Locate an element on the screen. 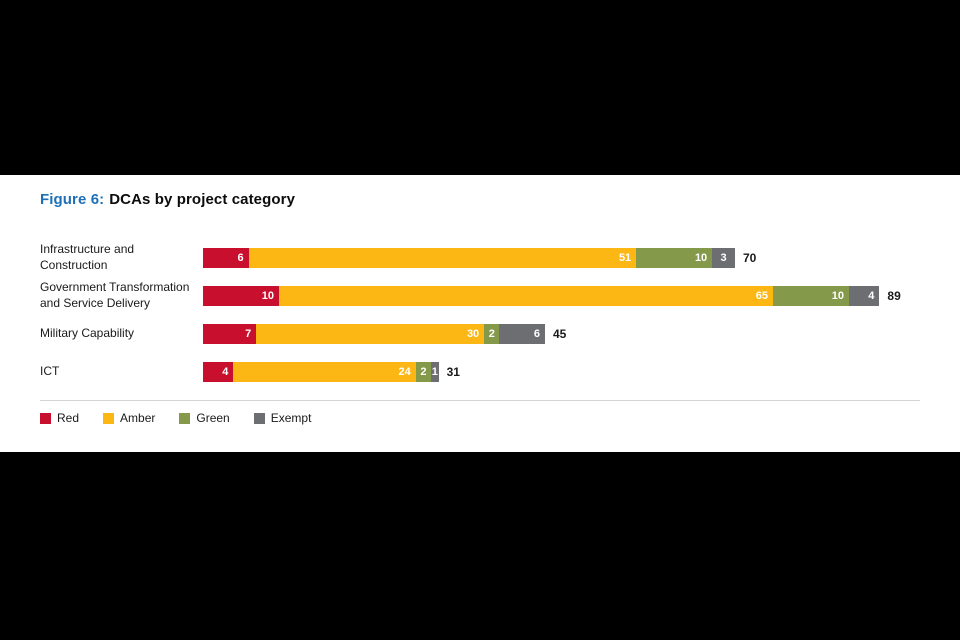 The image size is (960, 640). legend: Red Amber Green Exempt is located at coordinates (480, 418).